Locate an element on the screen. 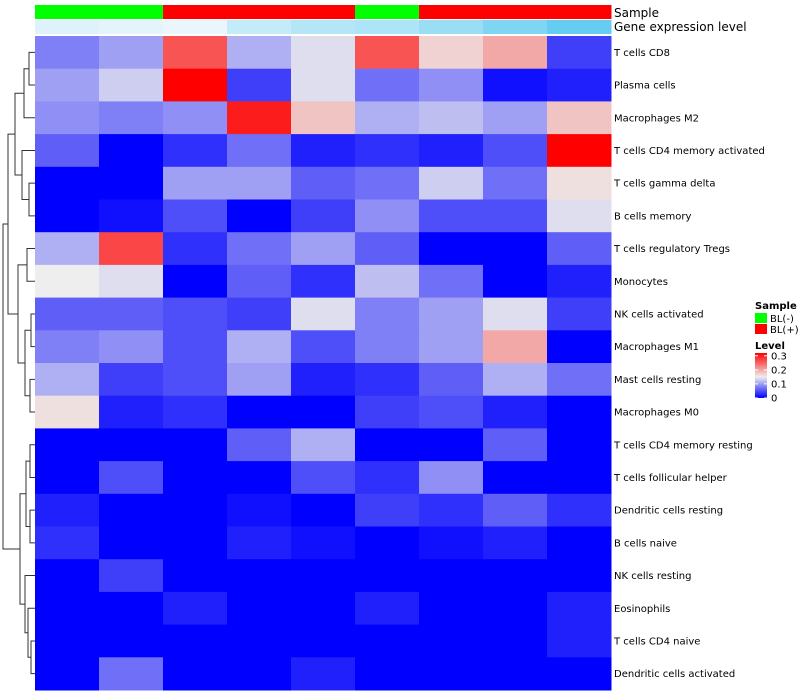 This screenshot has width=800, height=700. legend-level-label: 0 is located at coordinates (774, 399).